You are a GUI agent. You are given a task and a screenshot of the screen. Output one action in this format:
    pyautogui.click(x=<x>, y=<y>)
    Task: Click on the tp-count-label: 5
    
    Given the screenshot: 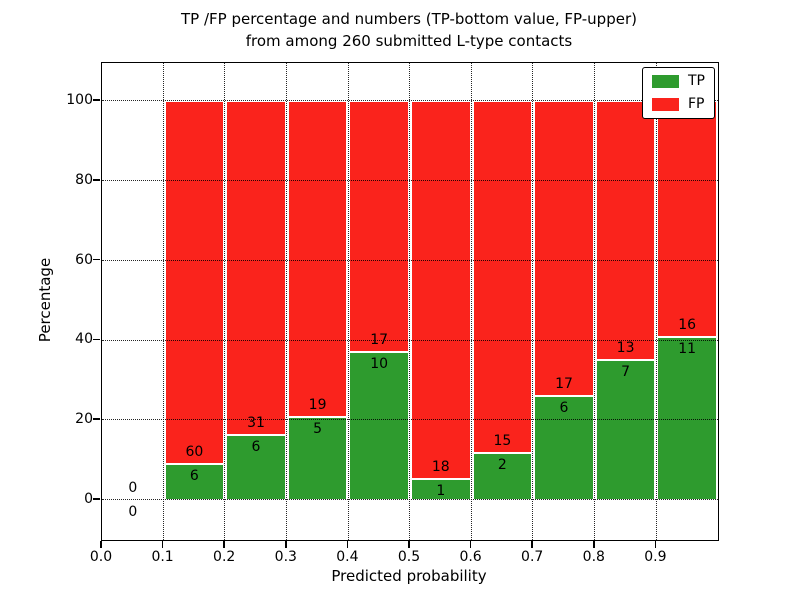 What is the action you would take?
    pyautogui.click(x=318, y=428)
    